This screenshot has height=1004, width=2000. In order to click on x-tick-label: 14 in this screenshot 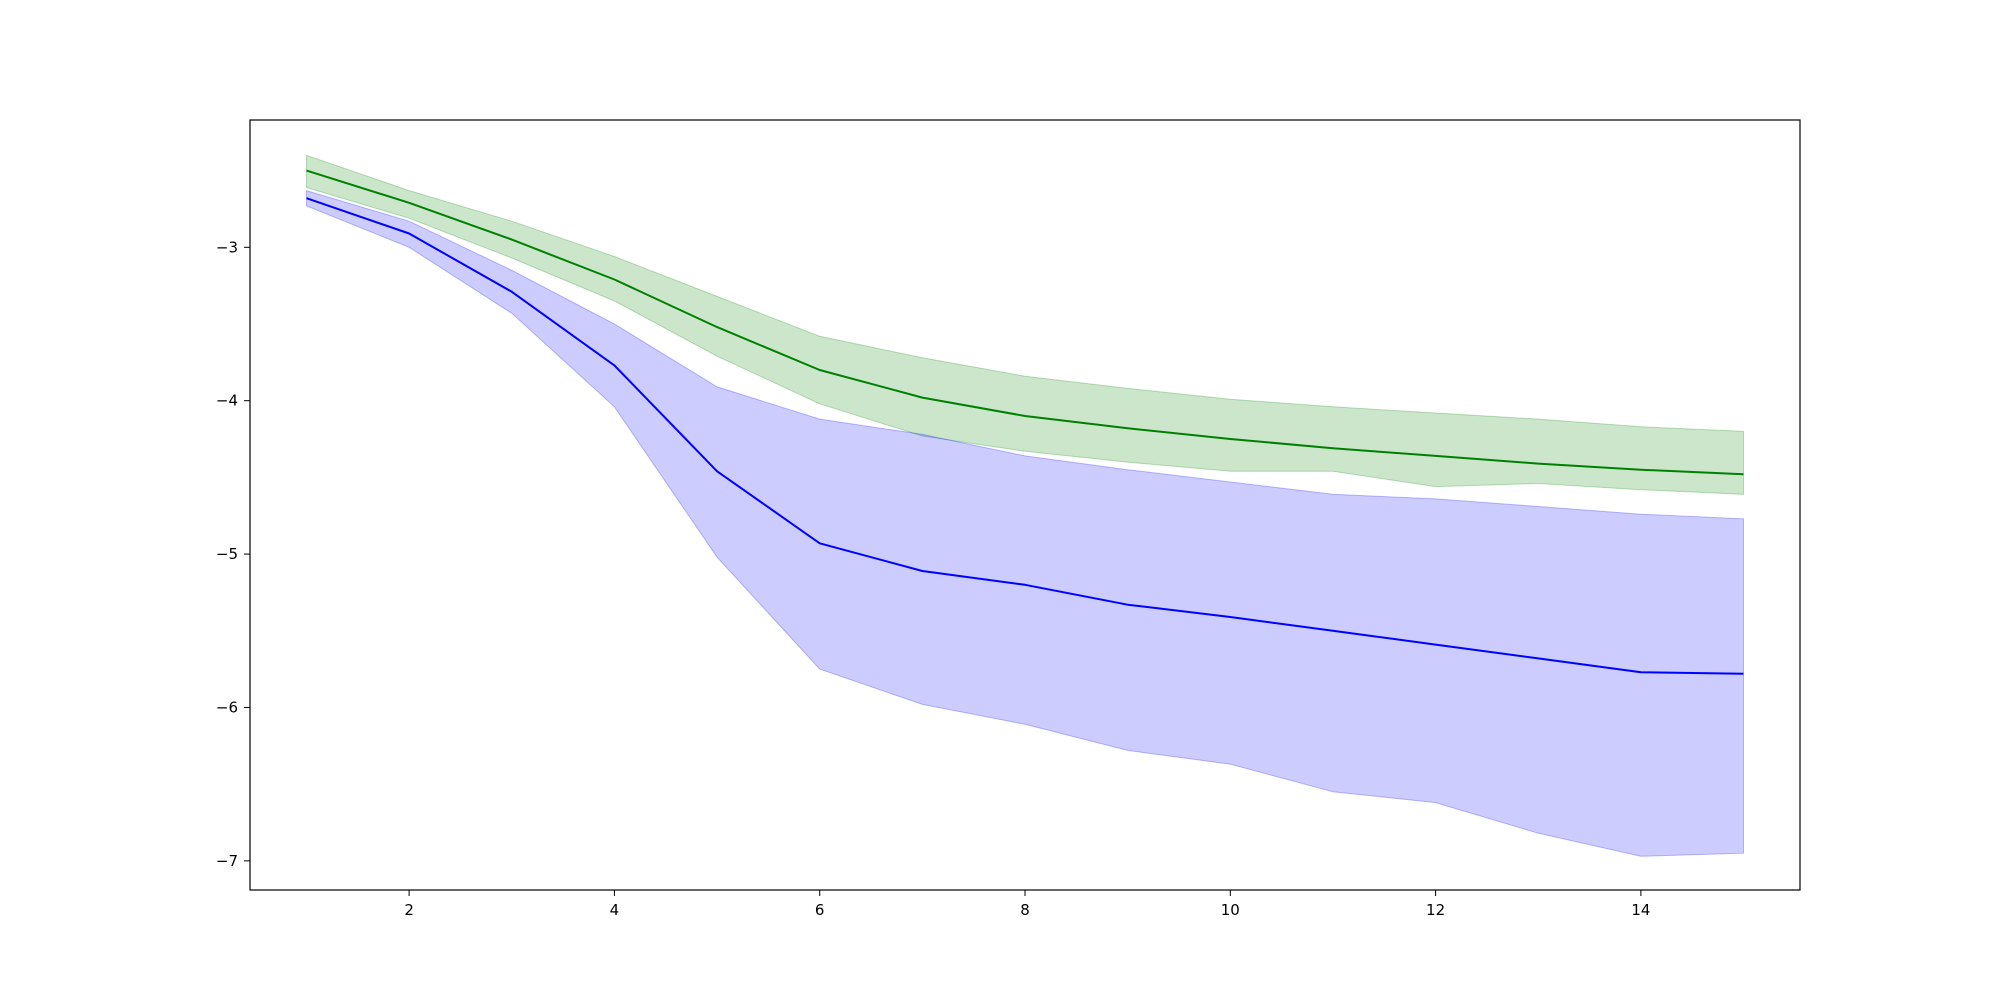, I will do `click(1640, 910)`.